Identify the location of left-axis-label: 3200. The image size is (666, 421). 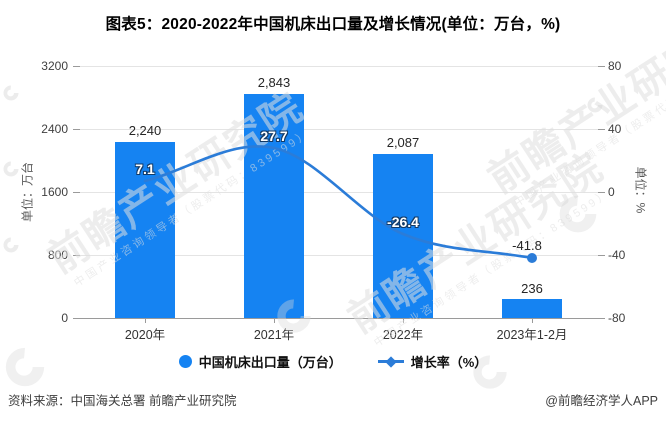
(54, 66).